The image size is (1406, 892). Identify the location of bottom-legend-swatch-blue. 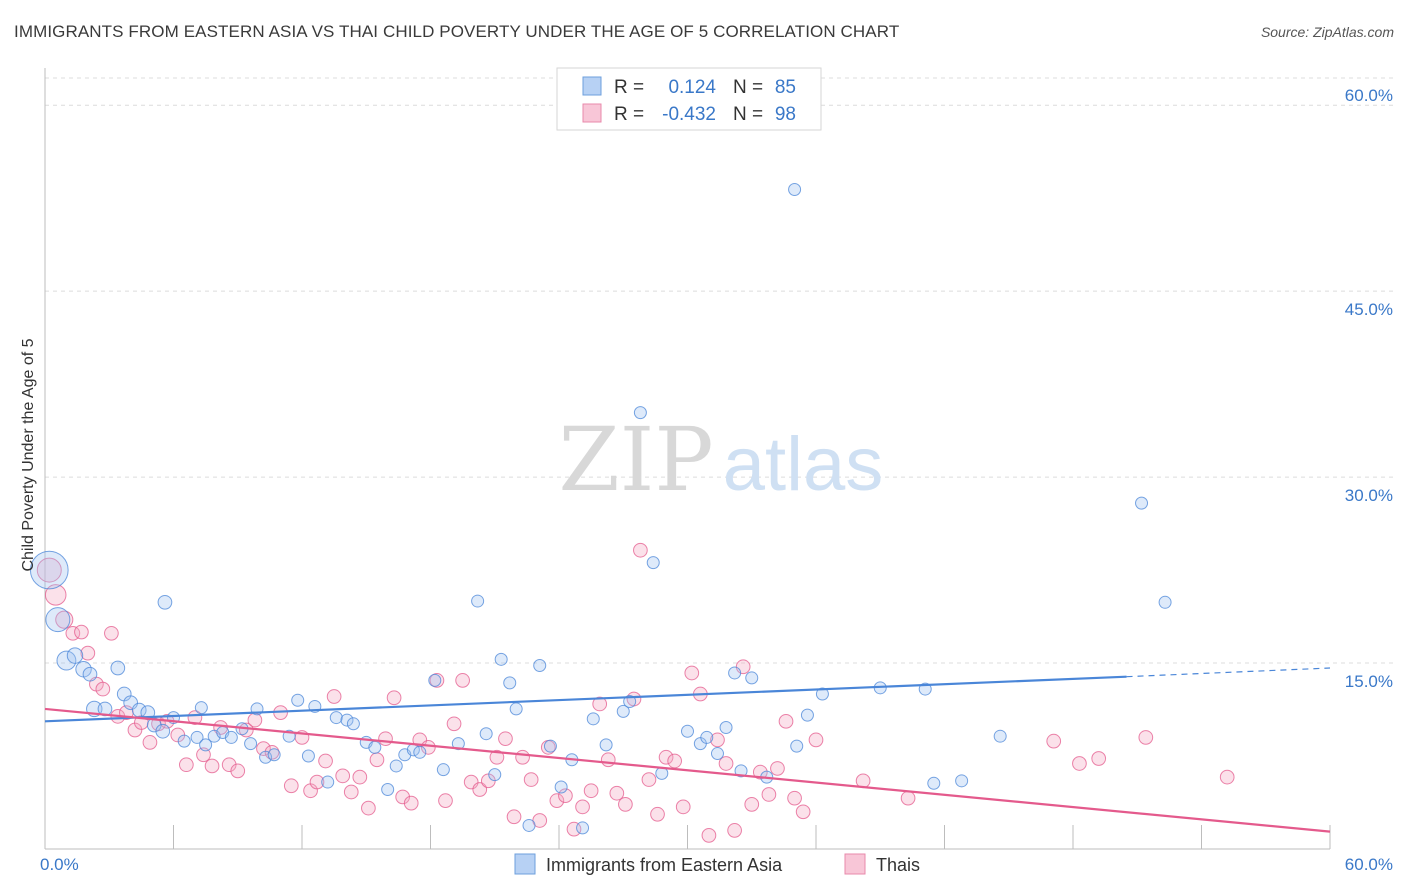
(525, 864).